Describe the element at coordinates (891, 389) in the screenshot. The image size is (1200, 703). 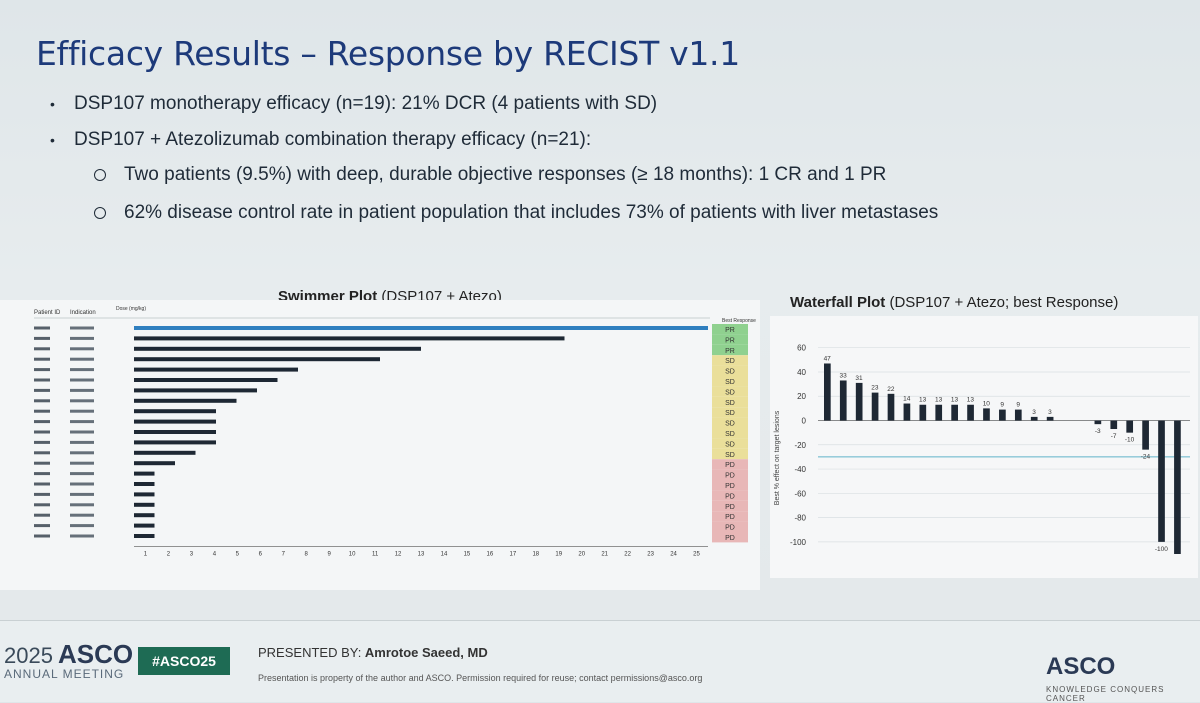
I see `waterfall-bar-label: 22` at that location.